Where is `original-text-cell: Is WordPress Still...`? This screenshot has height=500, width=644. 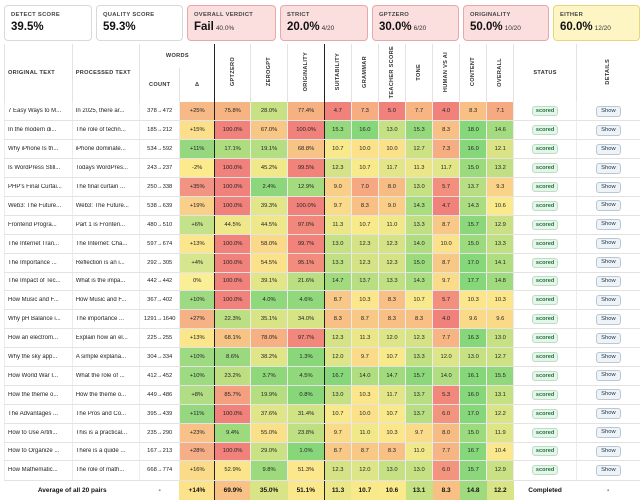 original-text-cell: Is WordPress Still... is located at coordinates (38, 168).